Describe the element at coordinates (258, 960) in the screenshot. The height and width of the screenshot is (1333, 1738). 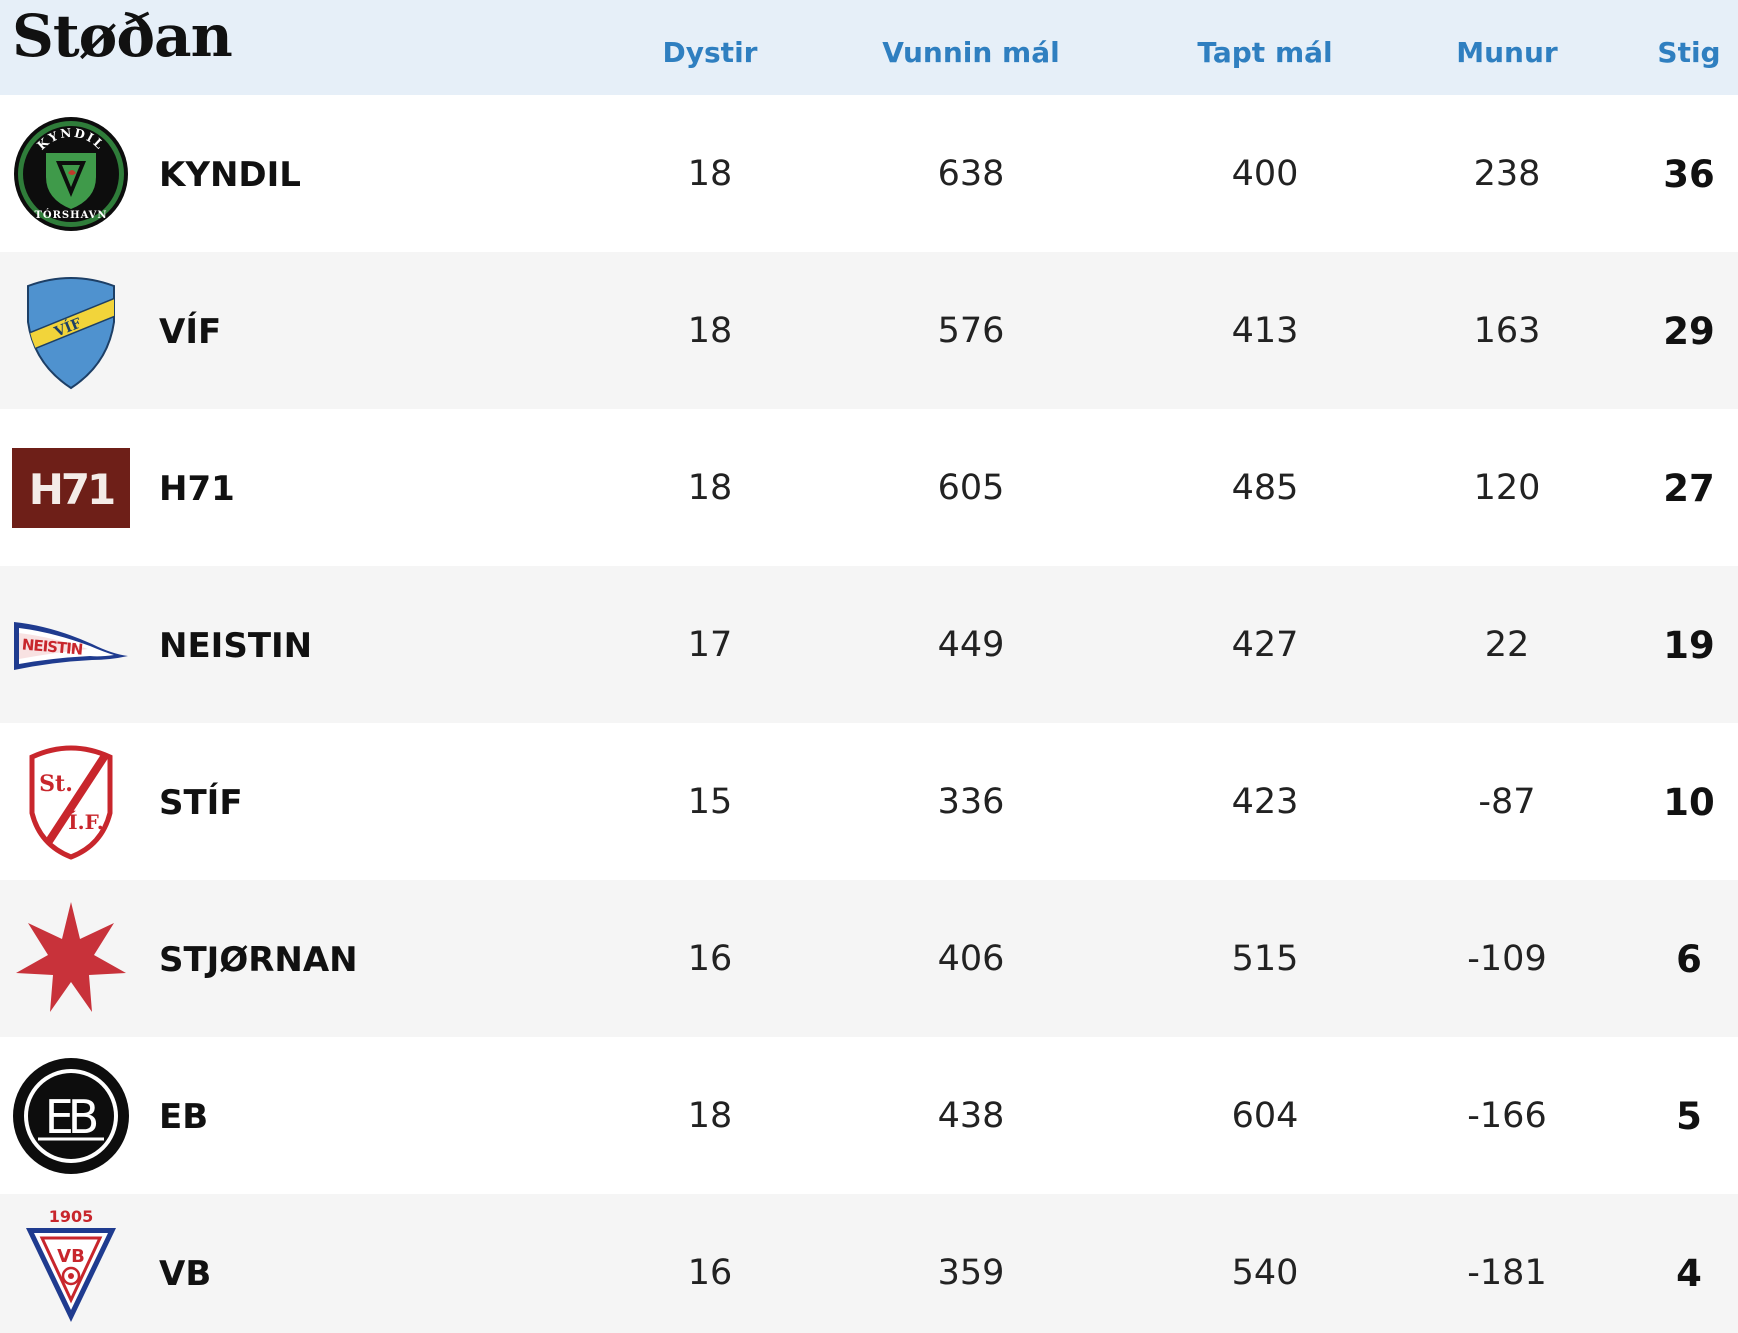
I see `team-name: STJØRNAN` at that location.